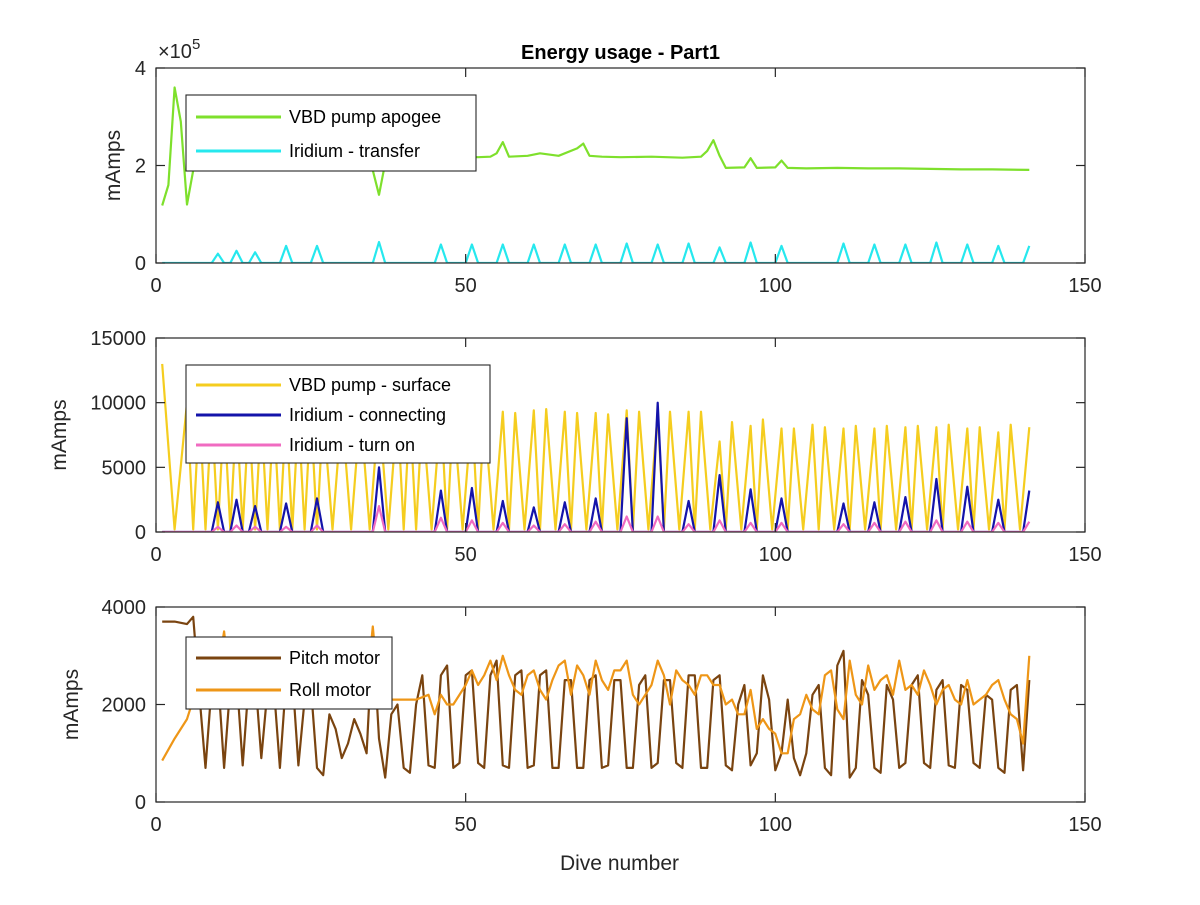 Image resolution: width=1200 pixels, height=905 pixels. What do you see at coordinates (352, 445) in the screenshot?
I see `legend-label: Iridium - turn on` at bounding box center [352, 445].